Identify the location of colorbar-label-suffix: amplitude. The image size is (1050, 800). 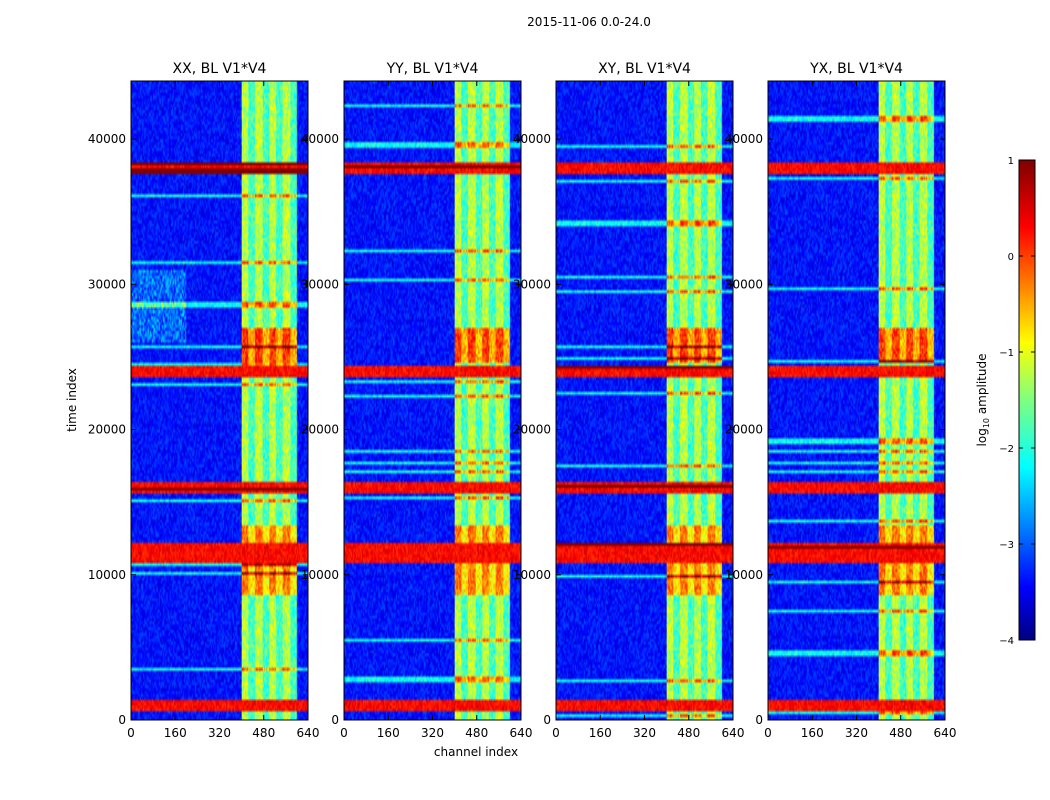
(982, 386).